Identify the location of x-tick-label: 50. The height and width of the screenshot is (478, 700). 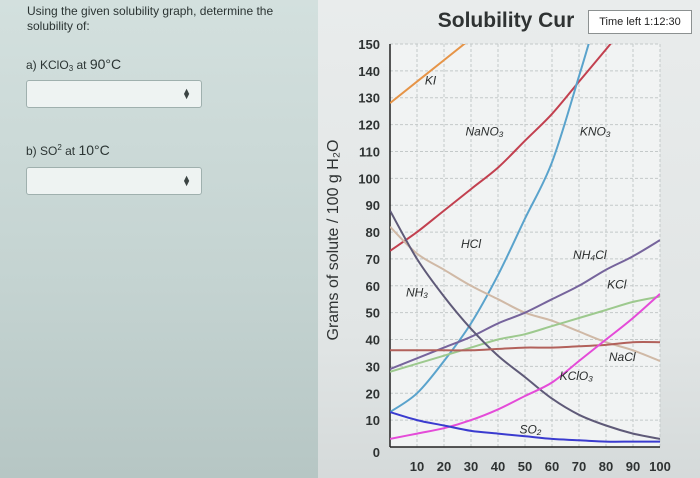
(525, 466).